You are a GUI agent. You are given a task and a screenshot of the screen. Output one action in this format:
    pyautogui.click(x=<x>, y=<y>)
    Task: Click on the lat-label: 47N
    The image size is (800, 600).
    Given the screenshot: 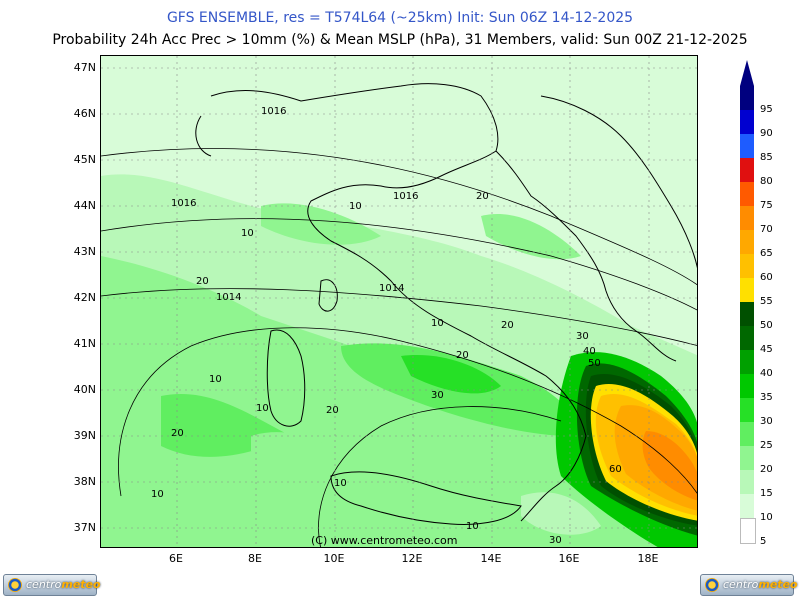 What is the action you would take?
    pyautogui.click(x=84, y=67)
    